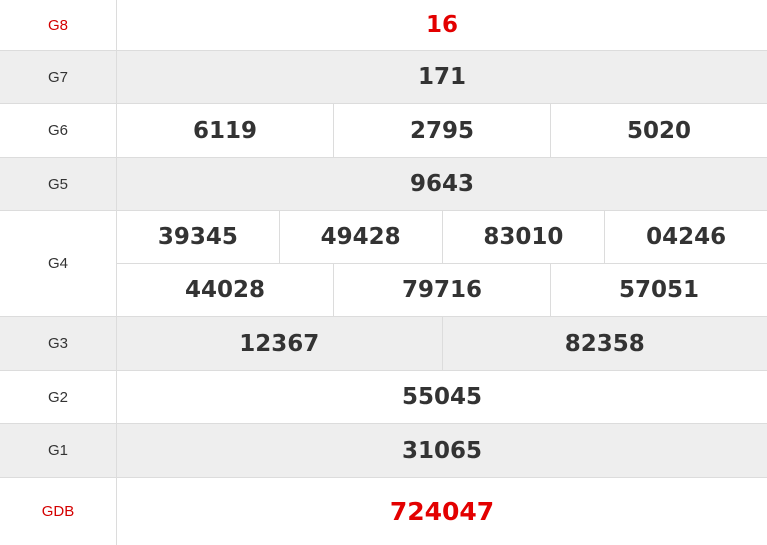 The height and width of the screenshot is (545, 767). I want to click on prize-row-g1: G1 31065, so click(383, 451).